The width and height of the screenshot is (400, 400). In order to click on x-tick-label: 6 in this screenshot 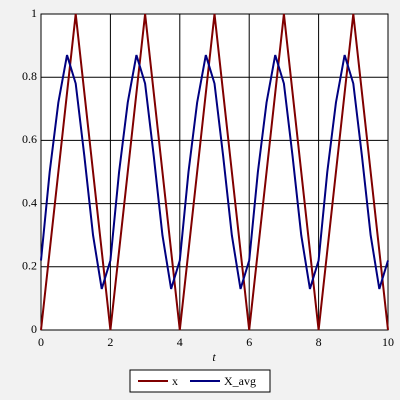, I will do `click(249, 342)`.